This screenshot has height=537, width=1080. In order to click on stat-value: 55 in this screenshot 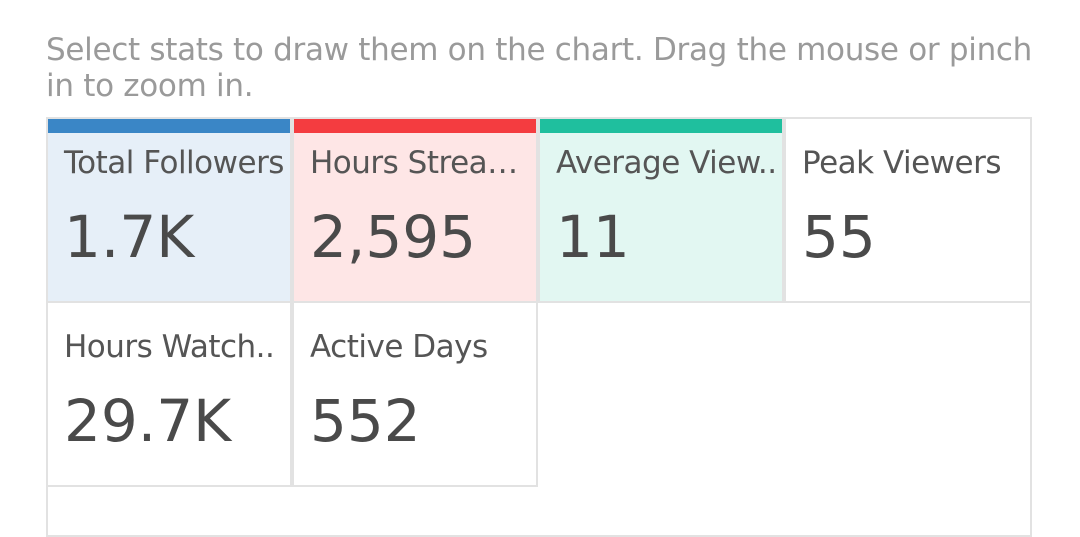, I will do `click(839, 237)`.